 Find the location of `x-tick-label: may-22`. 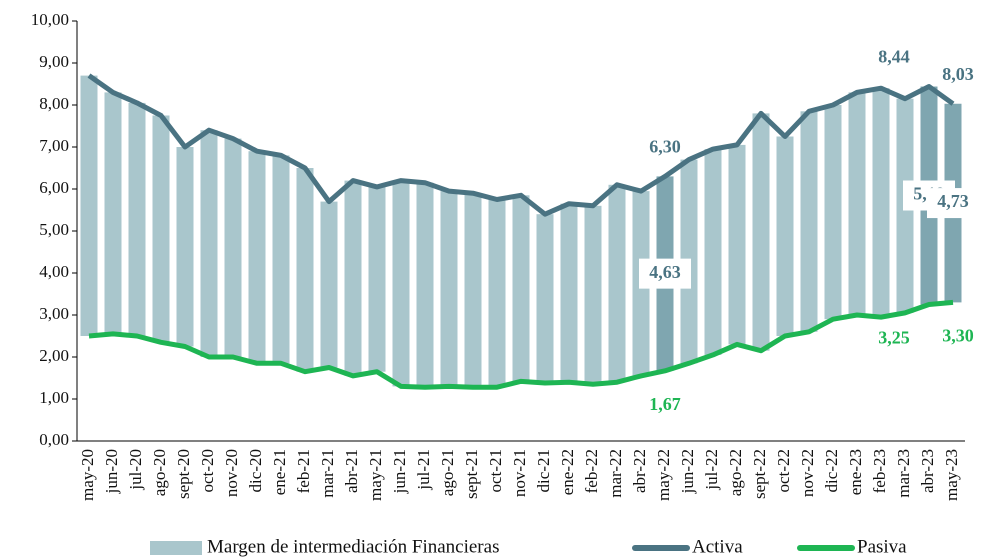

x-tick-label: may-22 is located at coordinates (663, 475).